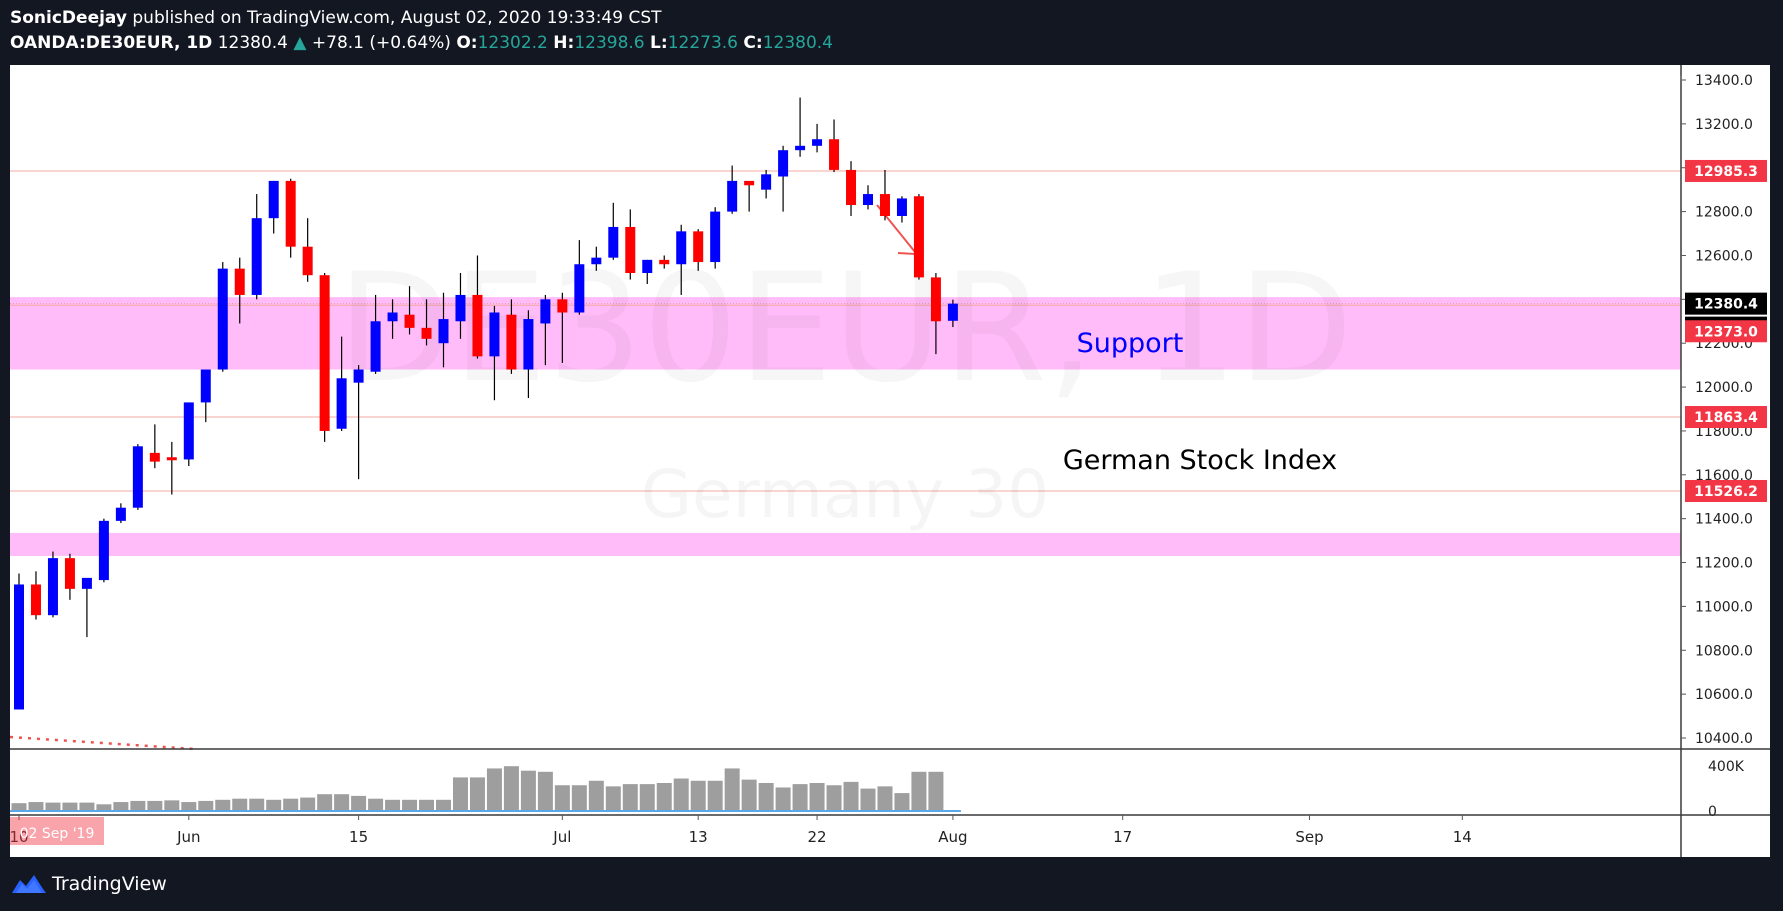 This screenshot has height=911, width=1783. What do you see at coordinates (1462, 837) in the screenshot?
I see `time-tick-label: 14` at bounding box center [1462, 837].